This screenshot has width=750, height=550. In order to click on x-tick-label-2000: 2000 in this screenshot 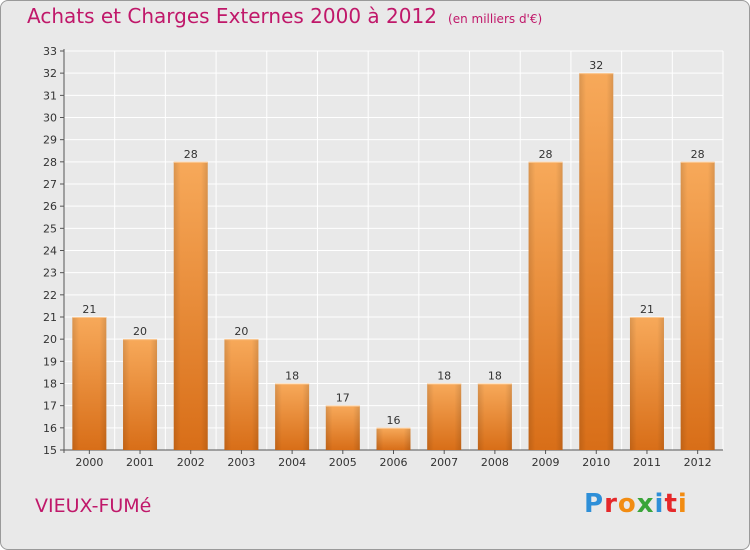, I will do `click(89, 462)`.